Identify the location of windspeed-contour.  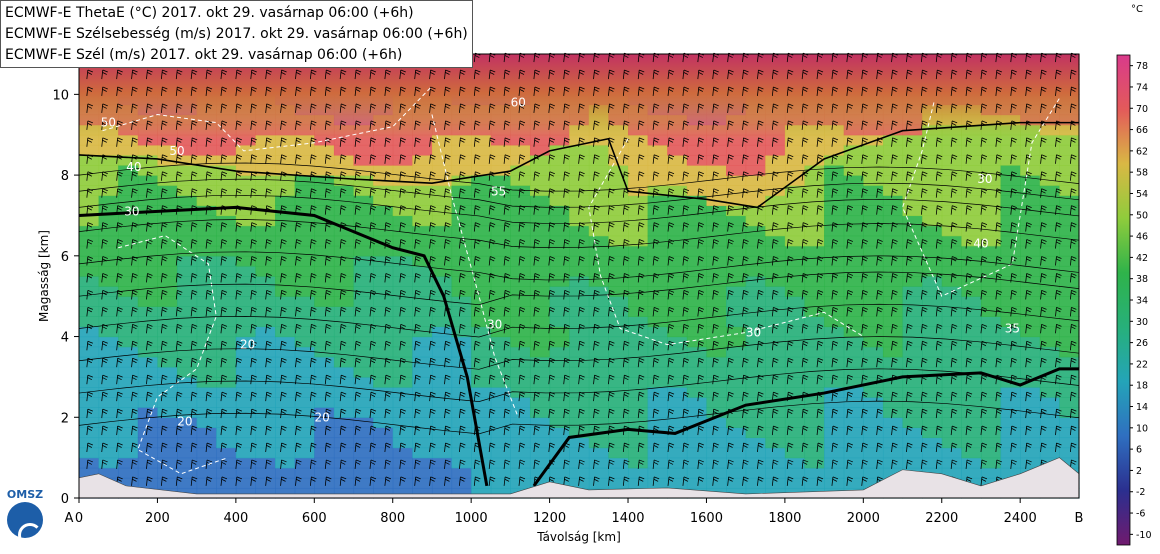
(173, 355).